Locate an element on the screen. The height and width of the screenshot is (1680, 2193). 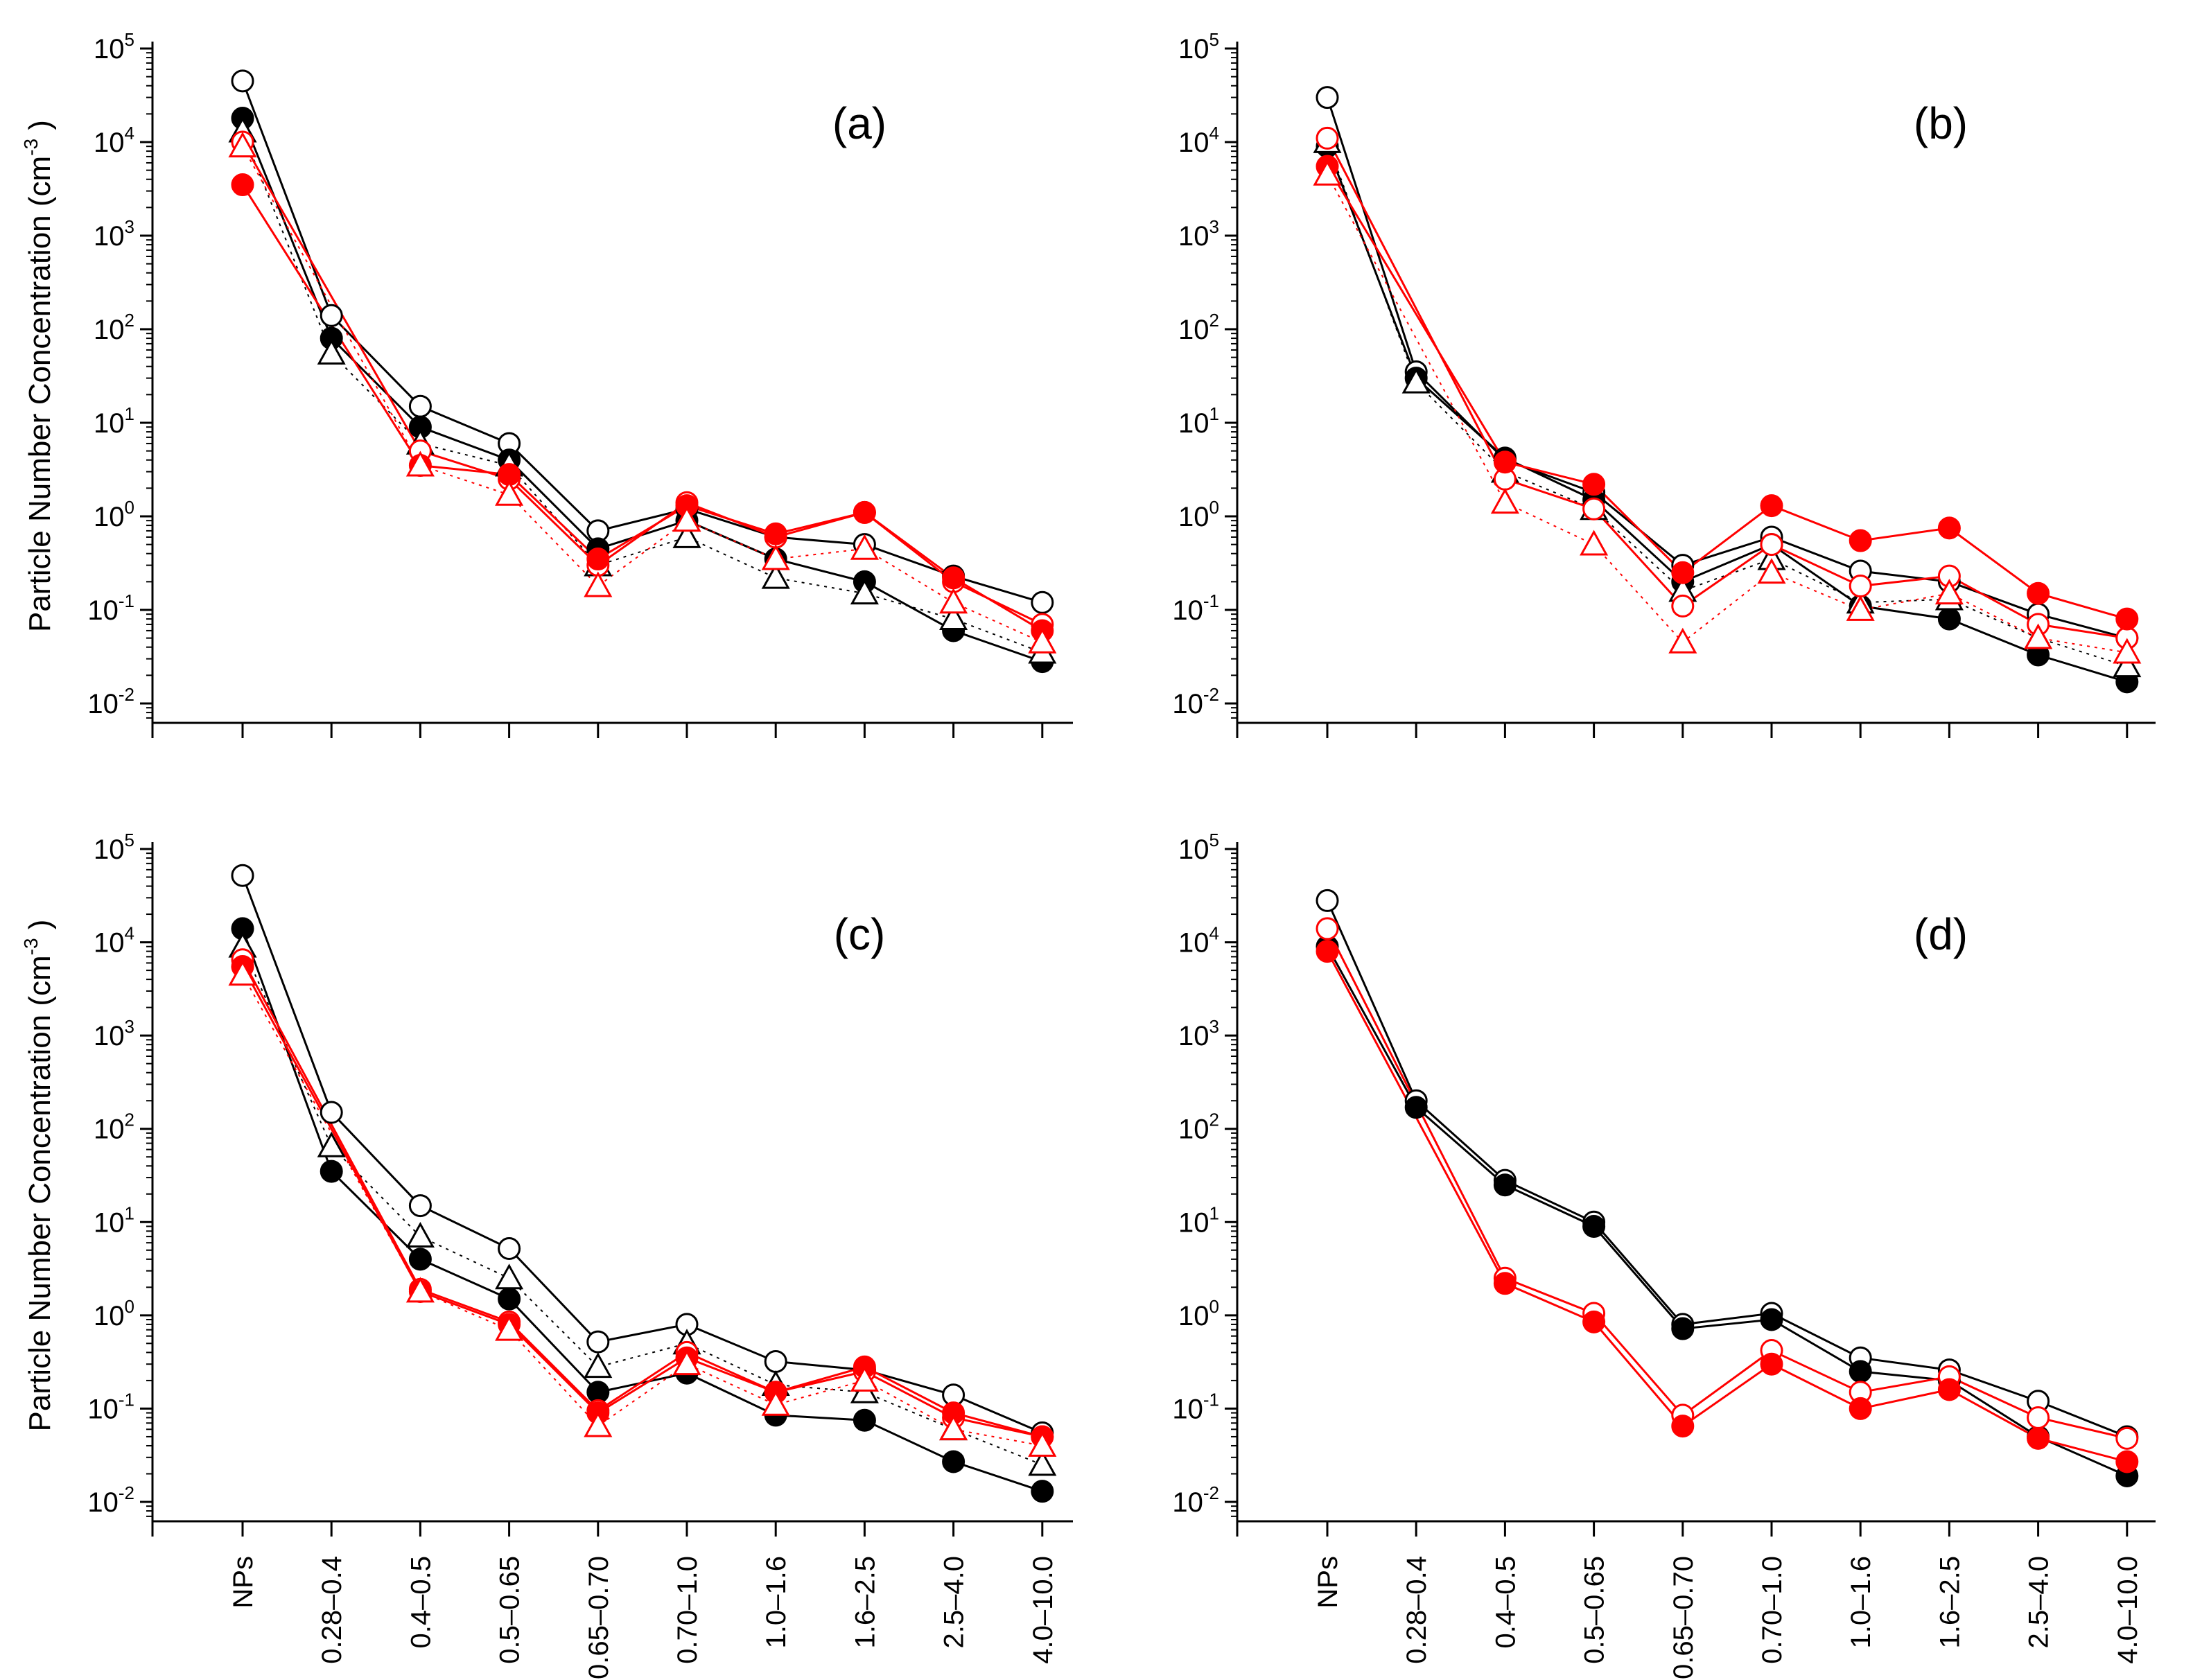
x-tick-label: 0.28–0.4 is located at coordinates (332, 1610).